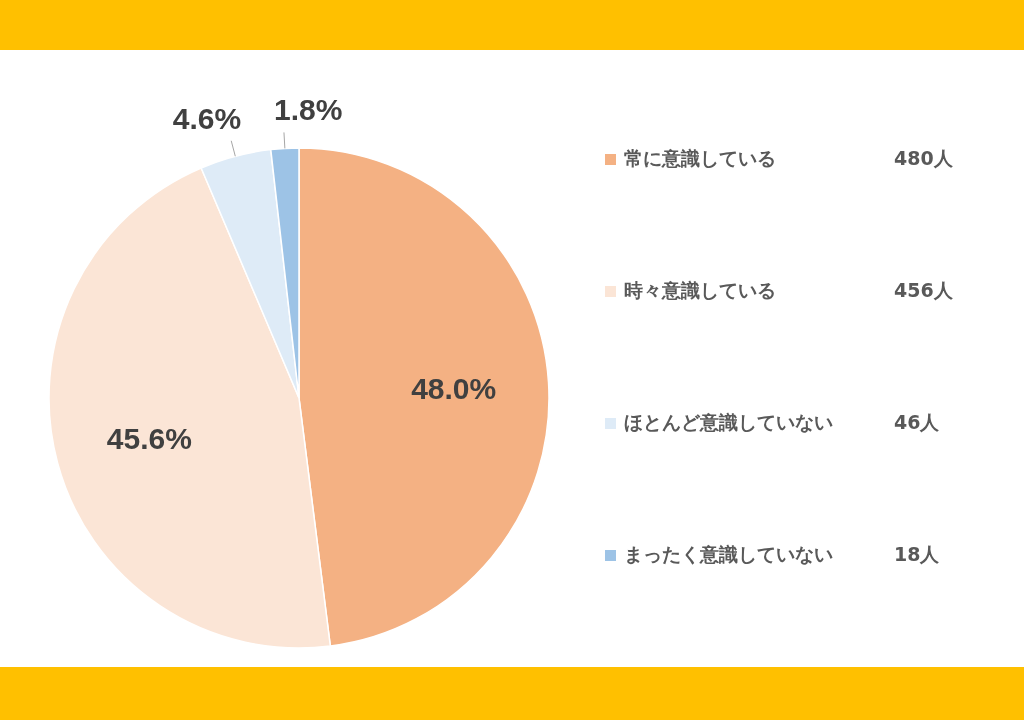 The height and width of the screenshot is (720, 1024). What do you see at coordinates (923, 158) in the screenshot?
I see `text: 480人` at bounding box center [923, 158].